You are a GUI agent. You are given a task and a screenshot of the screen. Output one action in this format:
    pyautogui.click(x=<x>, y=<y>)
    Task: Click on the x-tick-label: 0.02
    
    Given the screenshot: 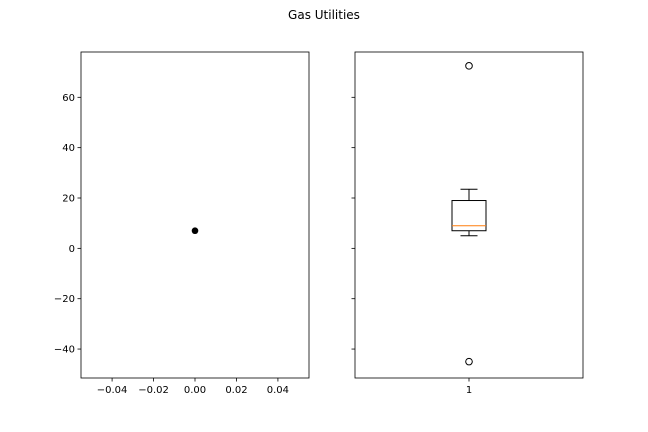 What is the action you would take?
    pyautogui.click(x=236, y=390)
    